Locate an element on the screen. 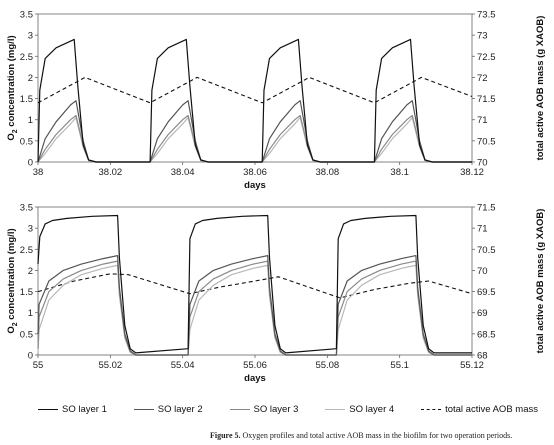  x-tick-label: 38.04 is located at coordinates (183, 172).